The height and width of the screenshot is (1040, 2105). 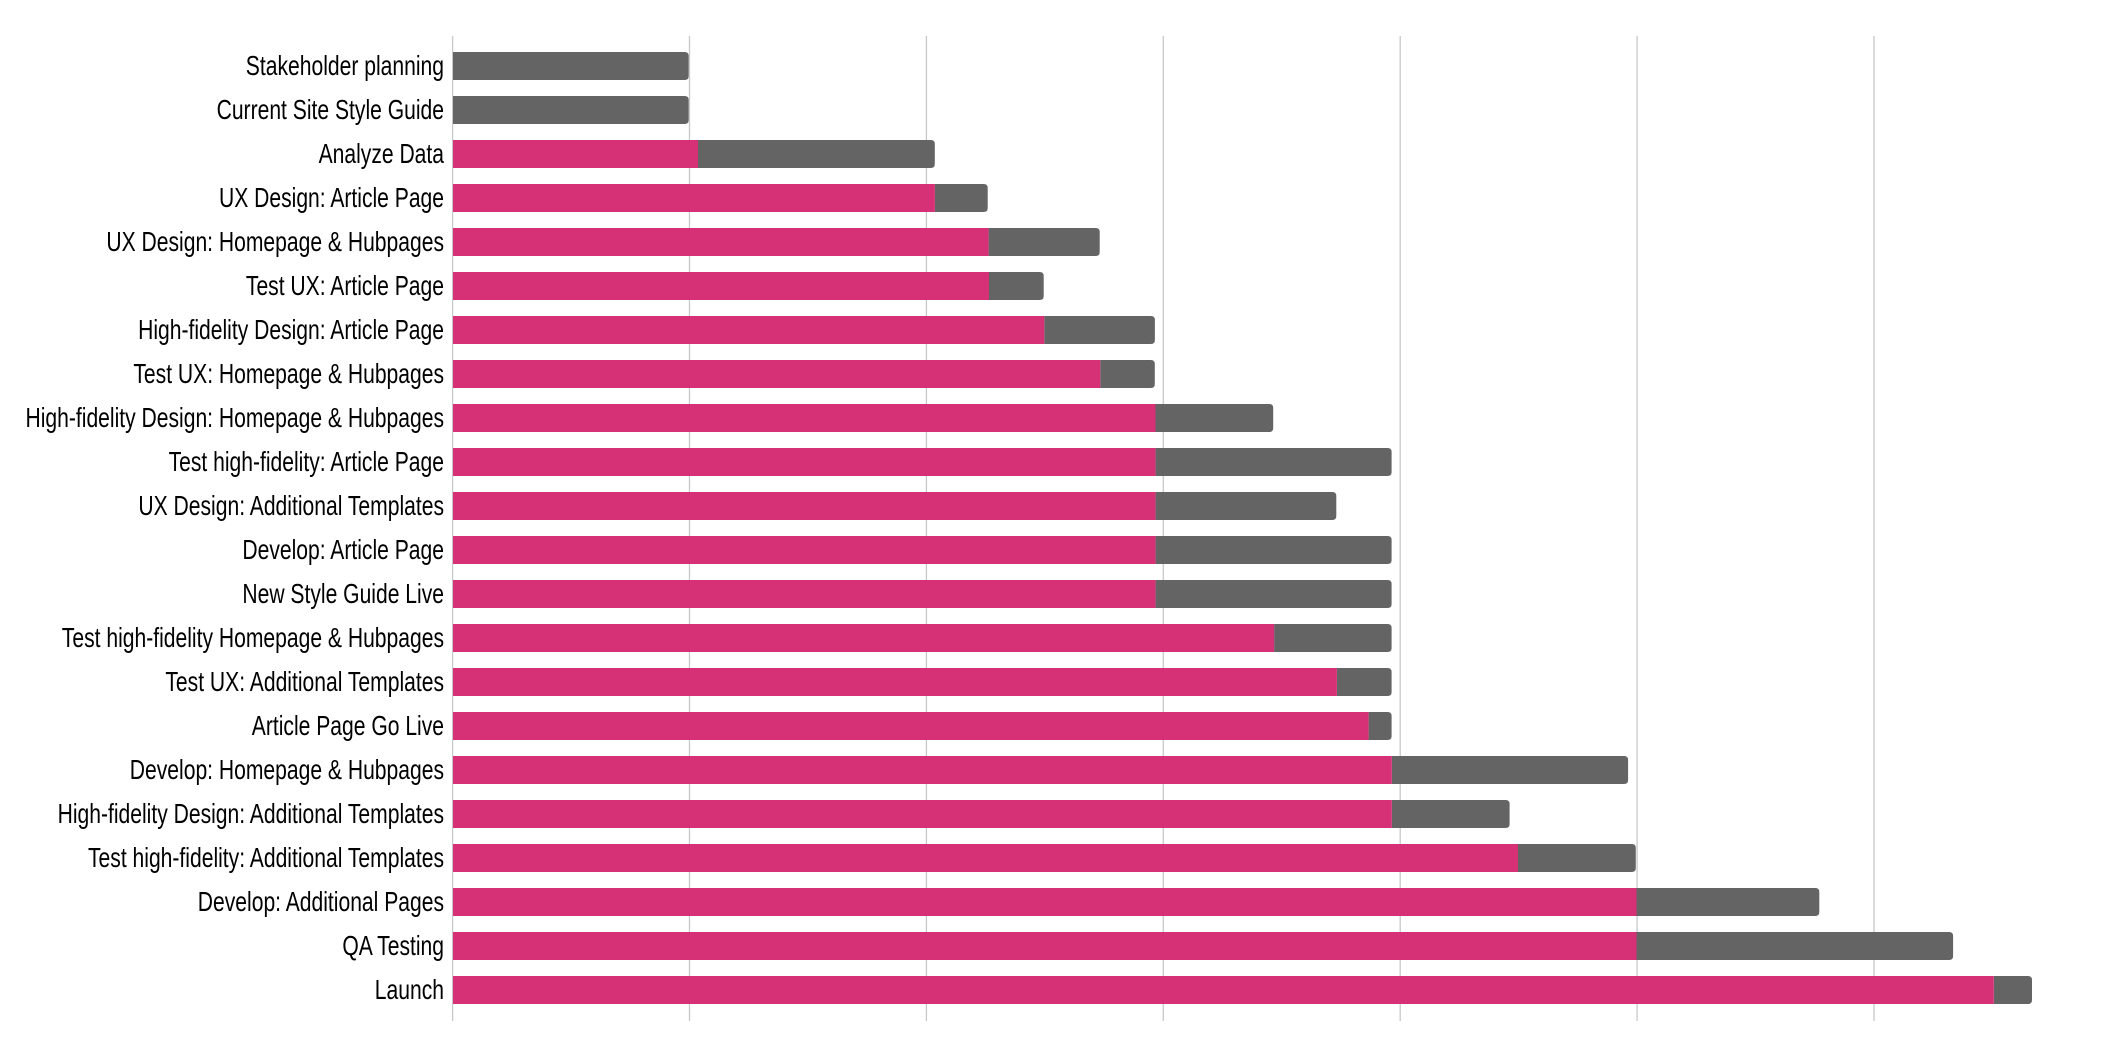 I want to click on svg-text: UX Design: Homepage & Hubpages, so click(x=275, y=241).